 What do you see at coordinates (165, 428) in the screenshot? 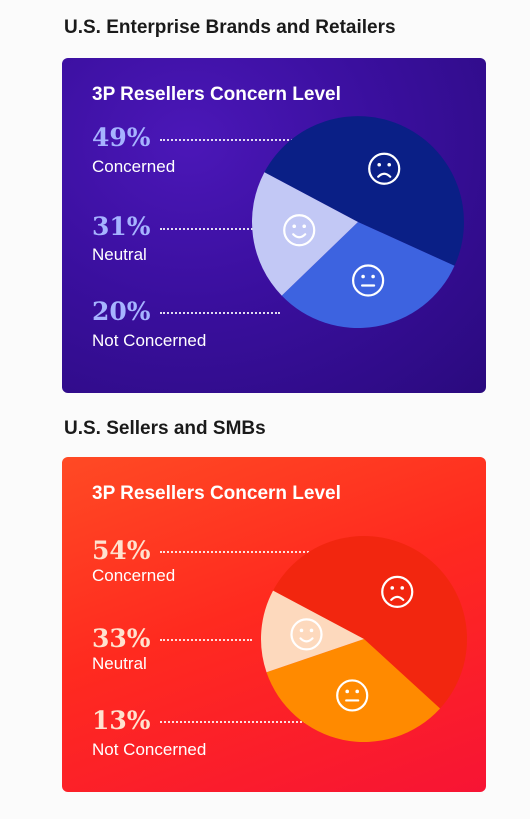
I see `section-title-smb: U.S. Sellers and SMBs` at bounding box center [165, 428].